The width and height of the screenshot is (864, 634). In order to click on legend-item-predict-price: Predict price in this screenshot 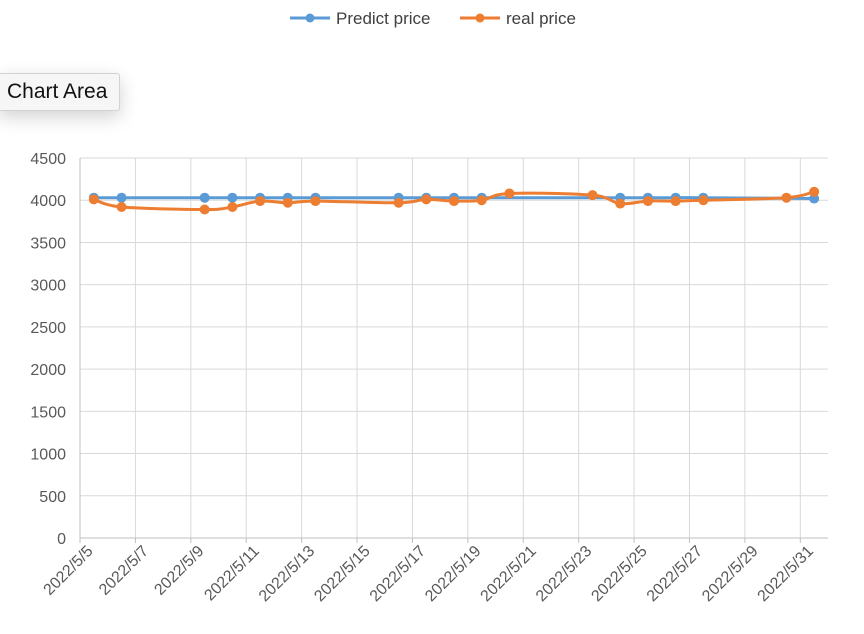, I will do `click(360, 18)`.